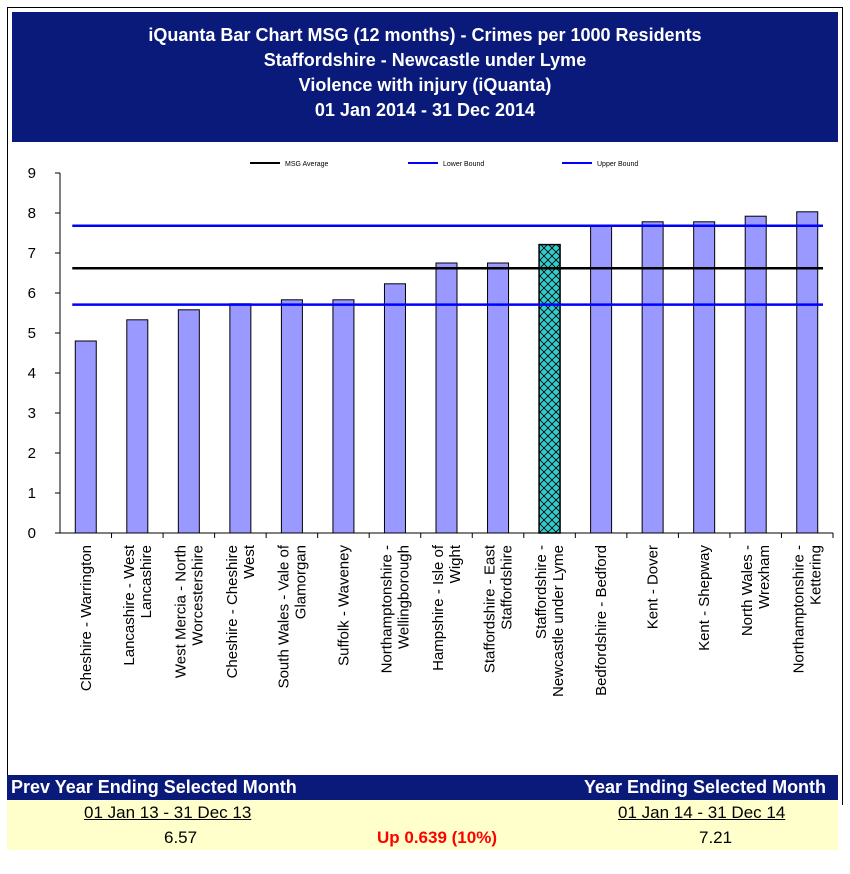  I want to click on x-tick-label-line: Staffordshire - East, so click(490, 608).